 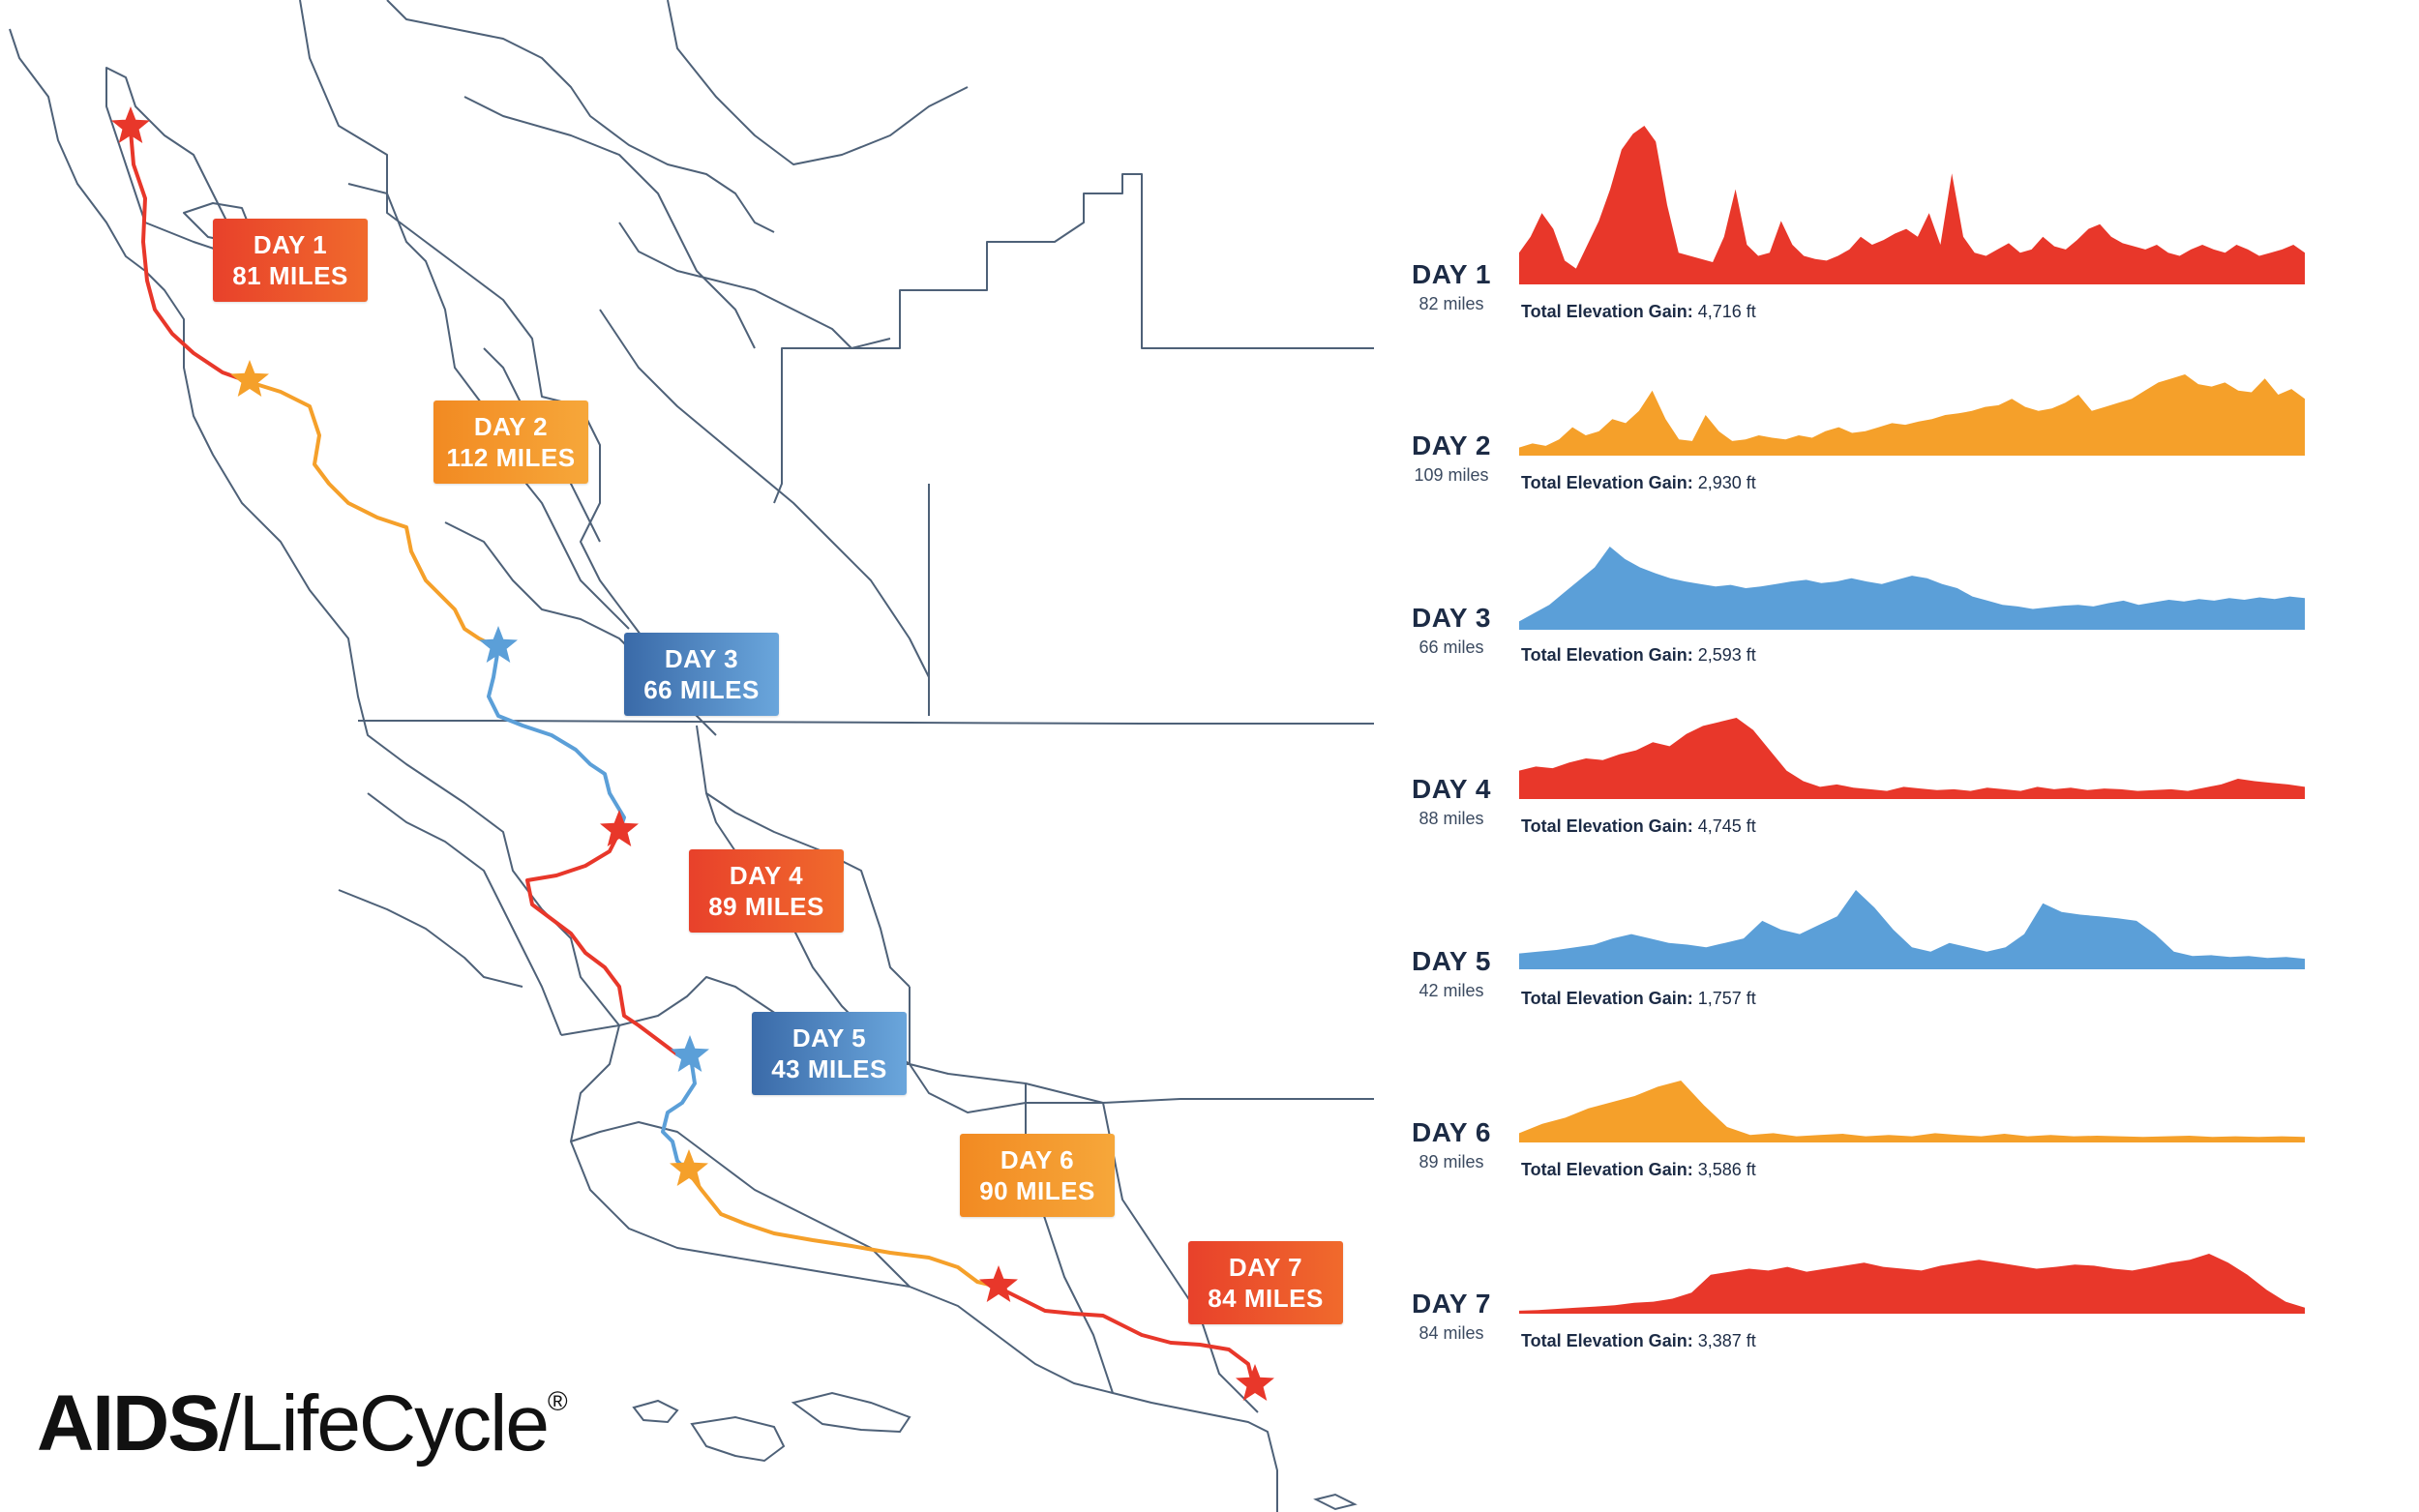 I want to click on elevation-gain-value: 4,716 ft, so click(x=1727, y=311).